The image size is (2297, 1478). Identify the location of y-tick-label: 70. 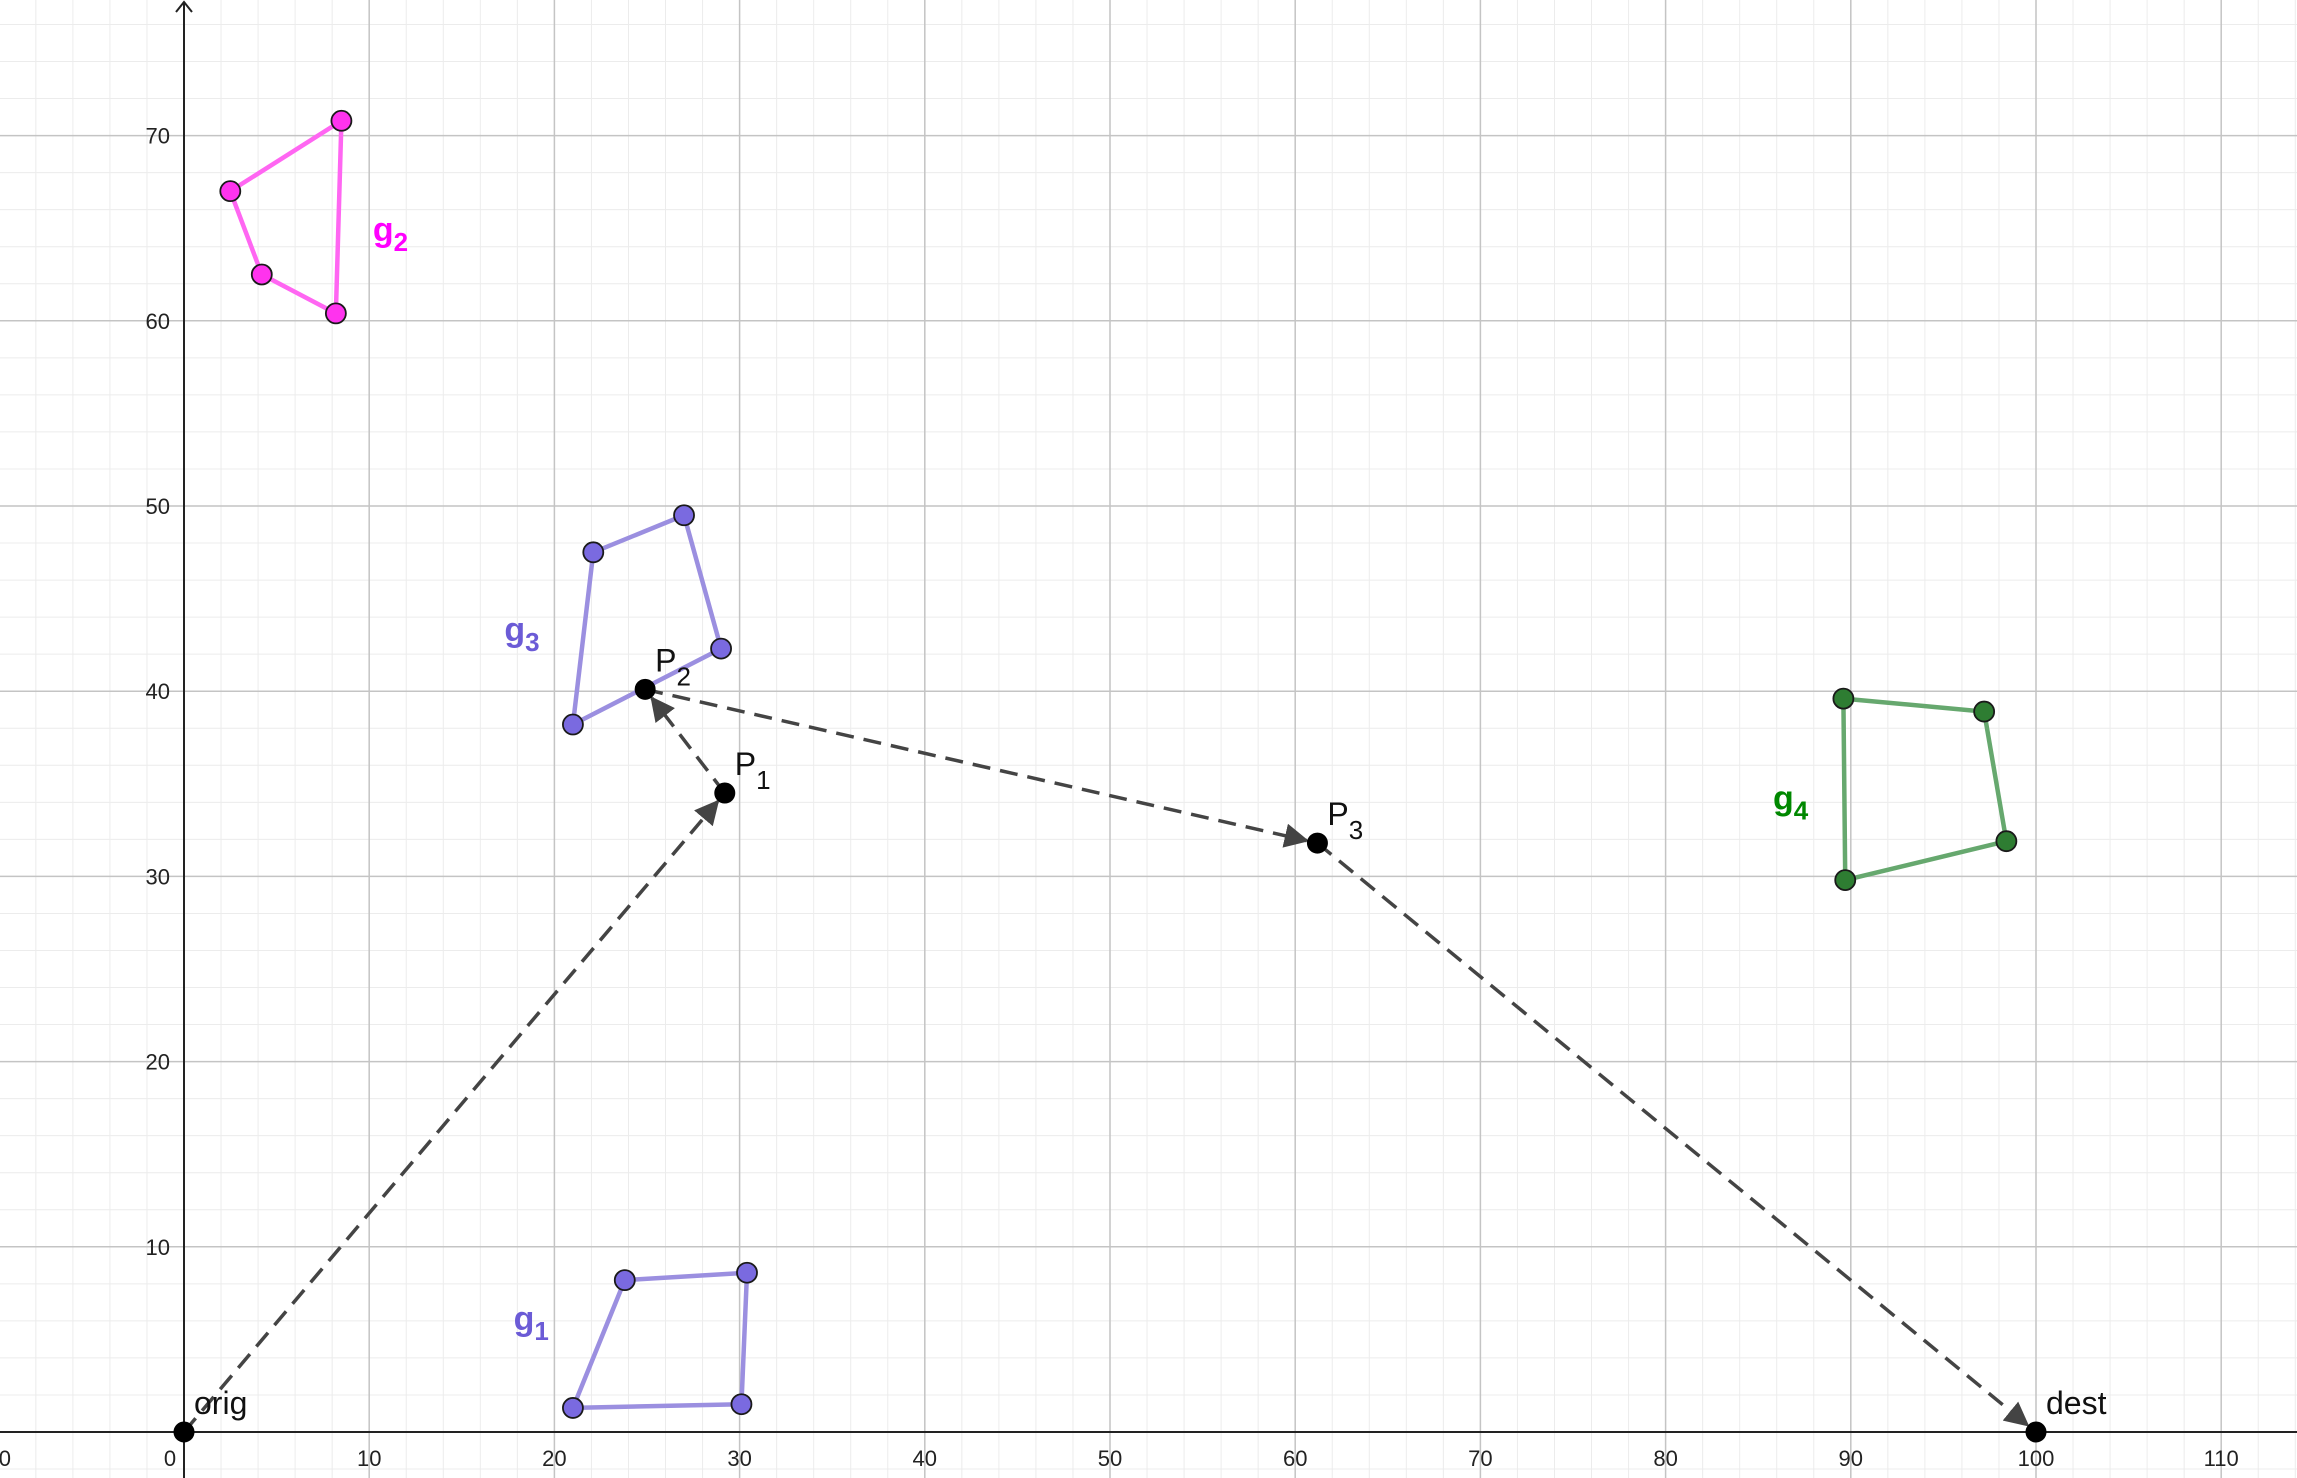
(158, 136).